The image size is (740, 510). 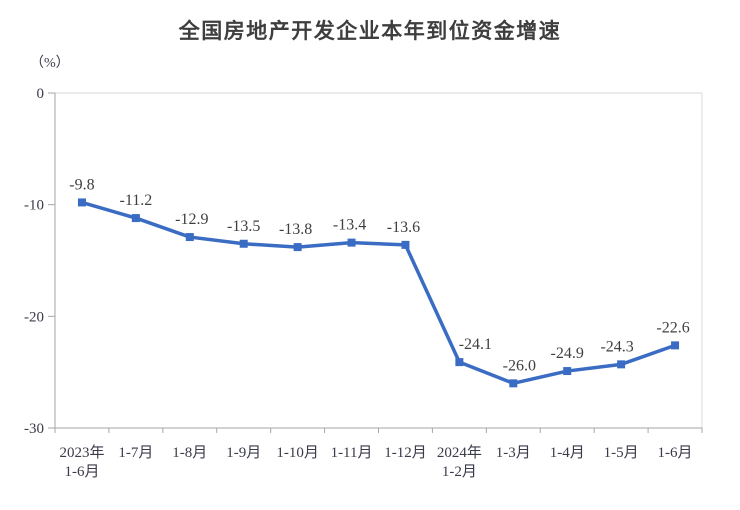 I want to click on x-axis-tick-label: 1-7月, so click(x=135, y=453).